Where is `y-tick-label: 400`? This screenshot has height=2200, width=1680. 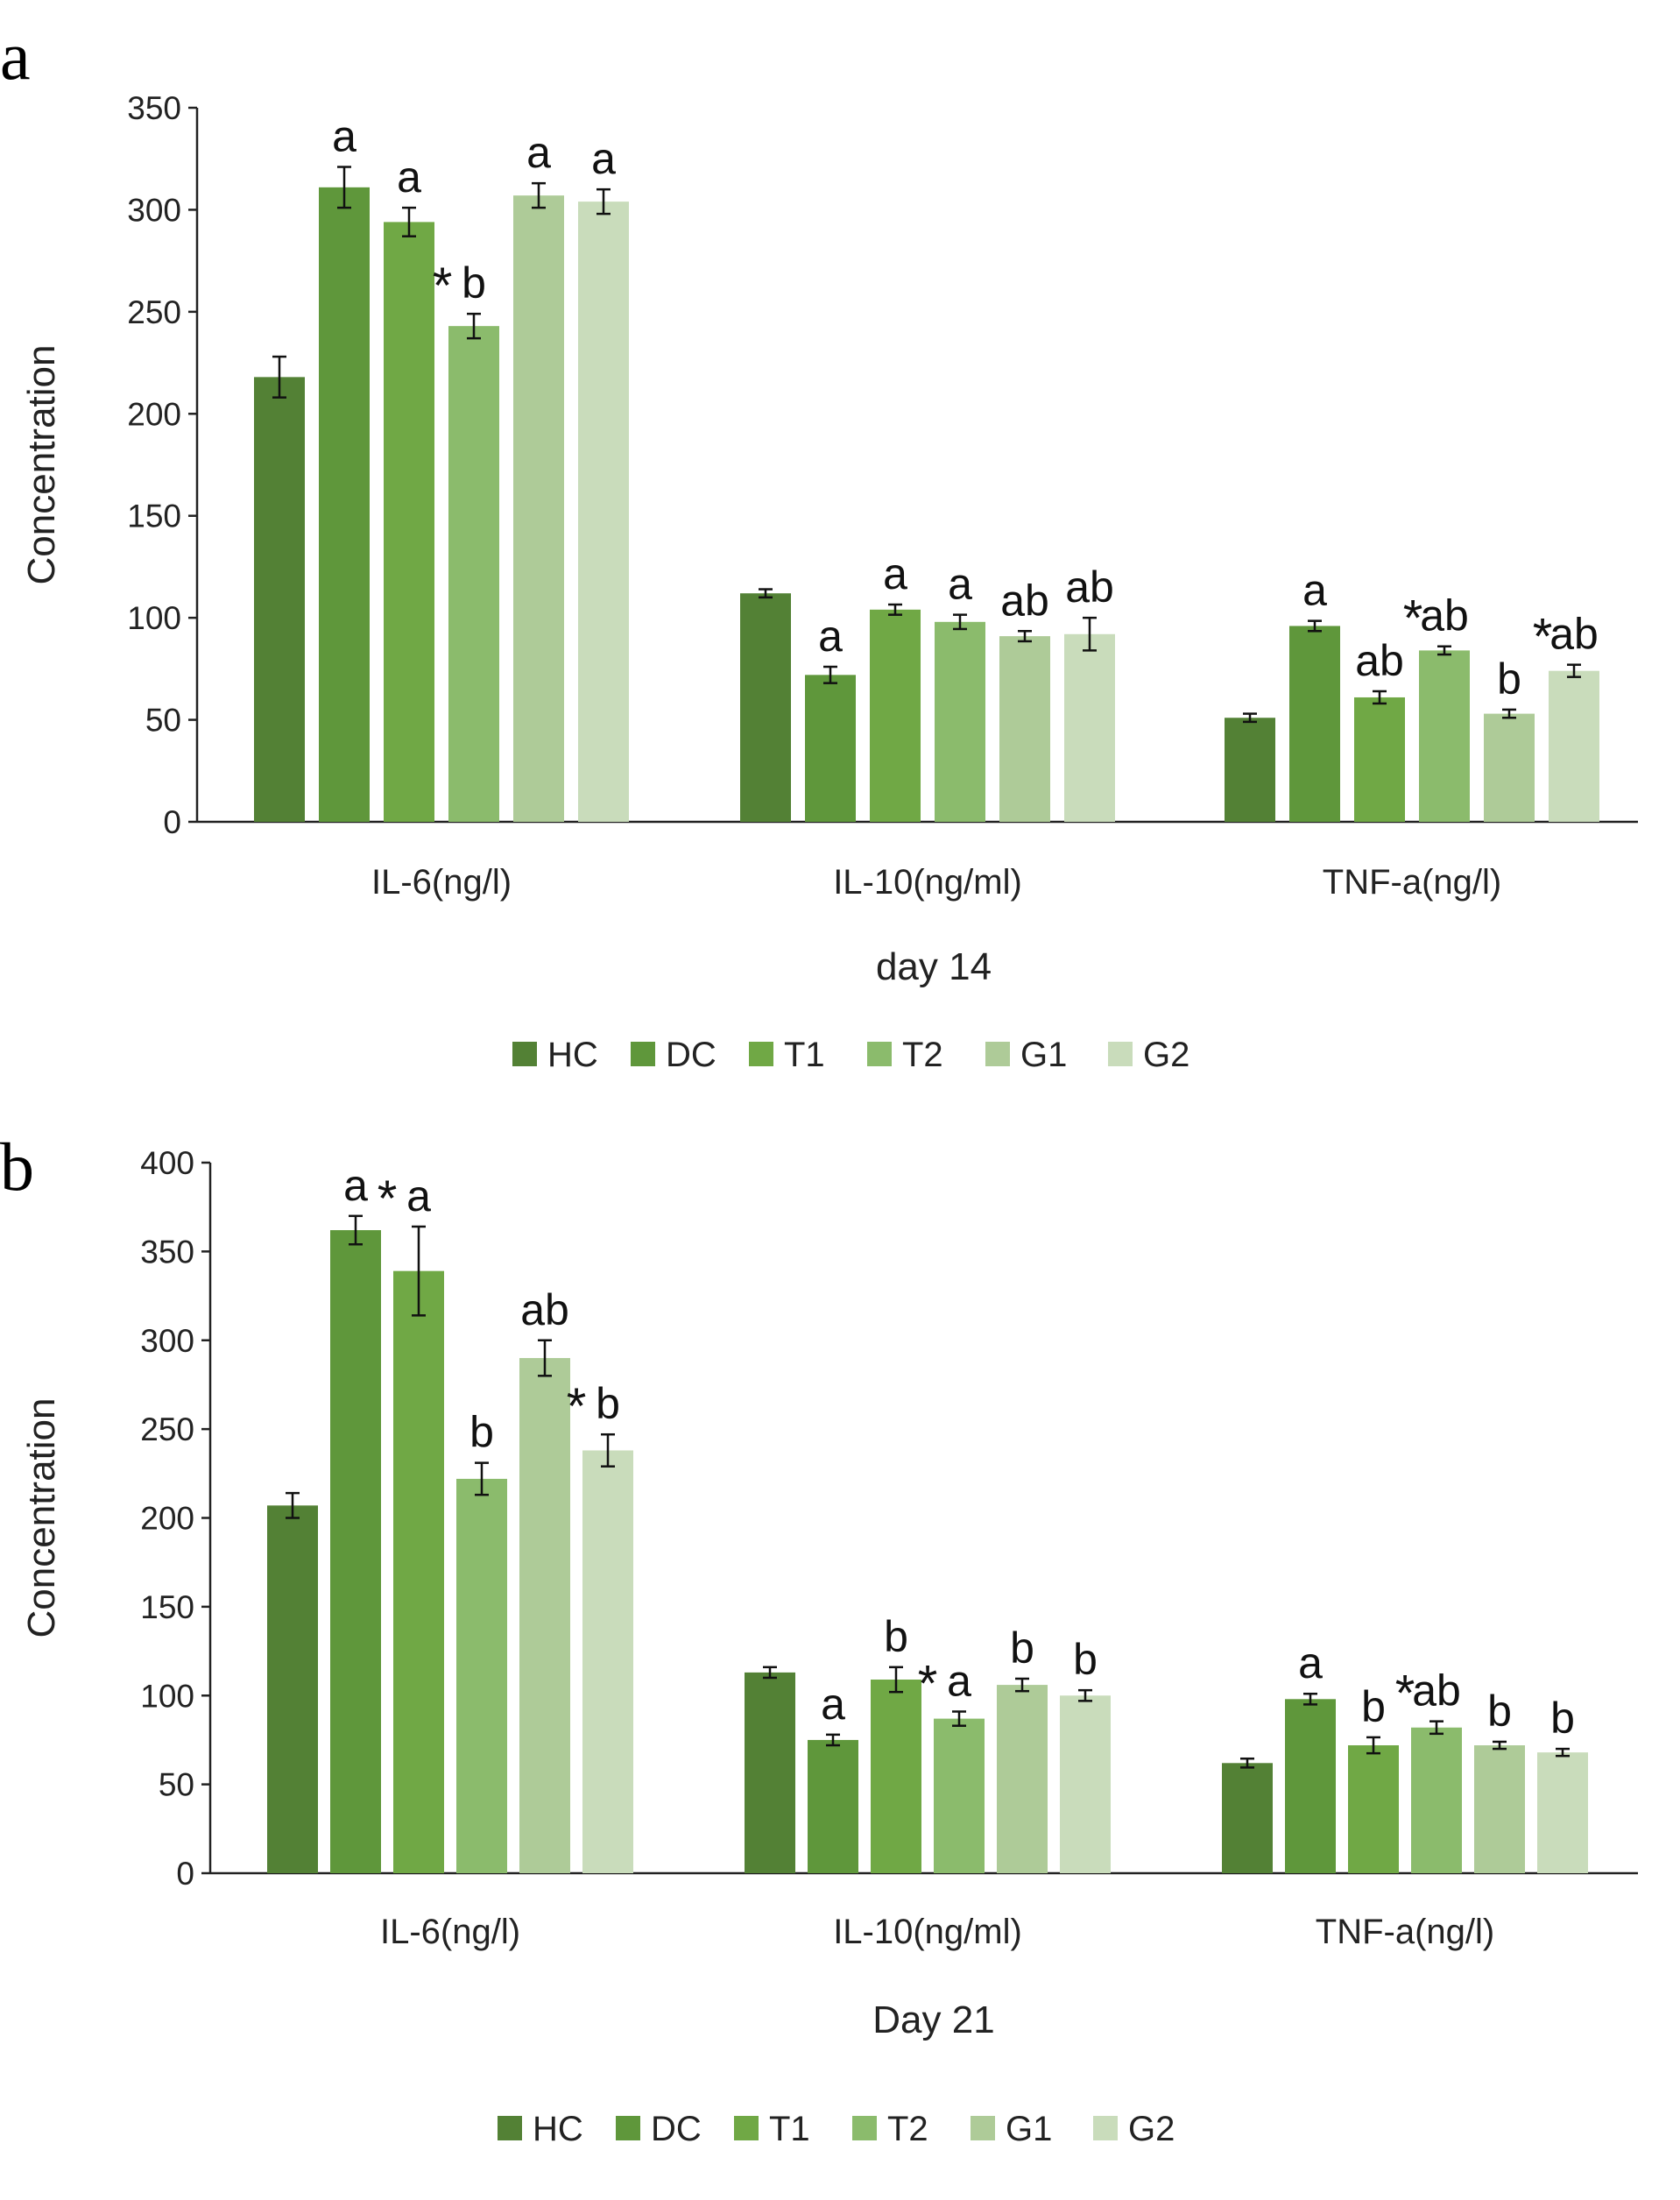
y-tick-label: 400 is located at coordinates (167, 1163).